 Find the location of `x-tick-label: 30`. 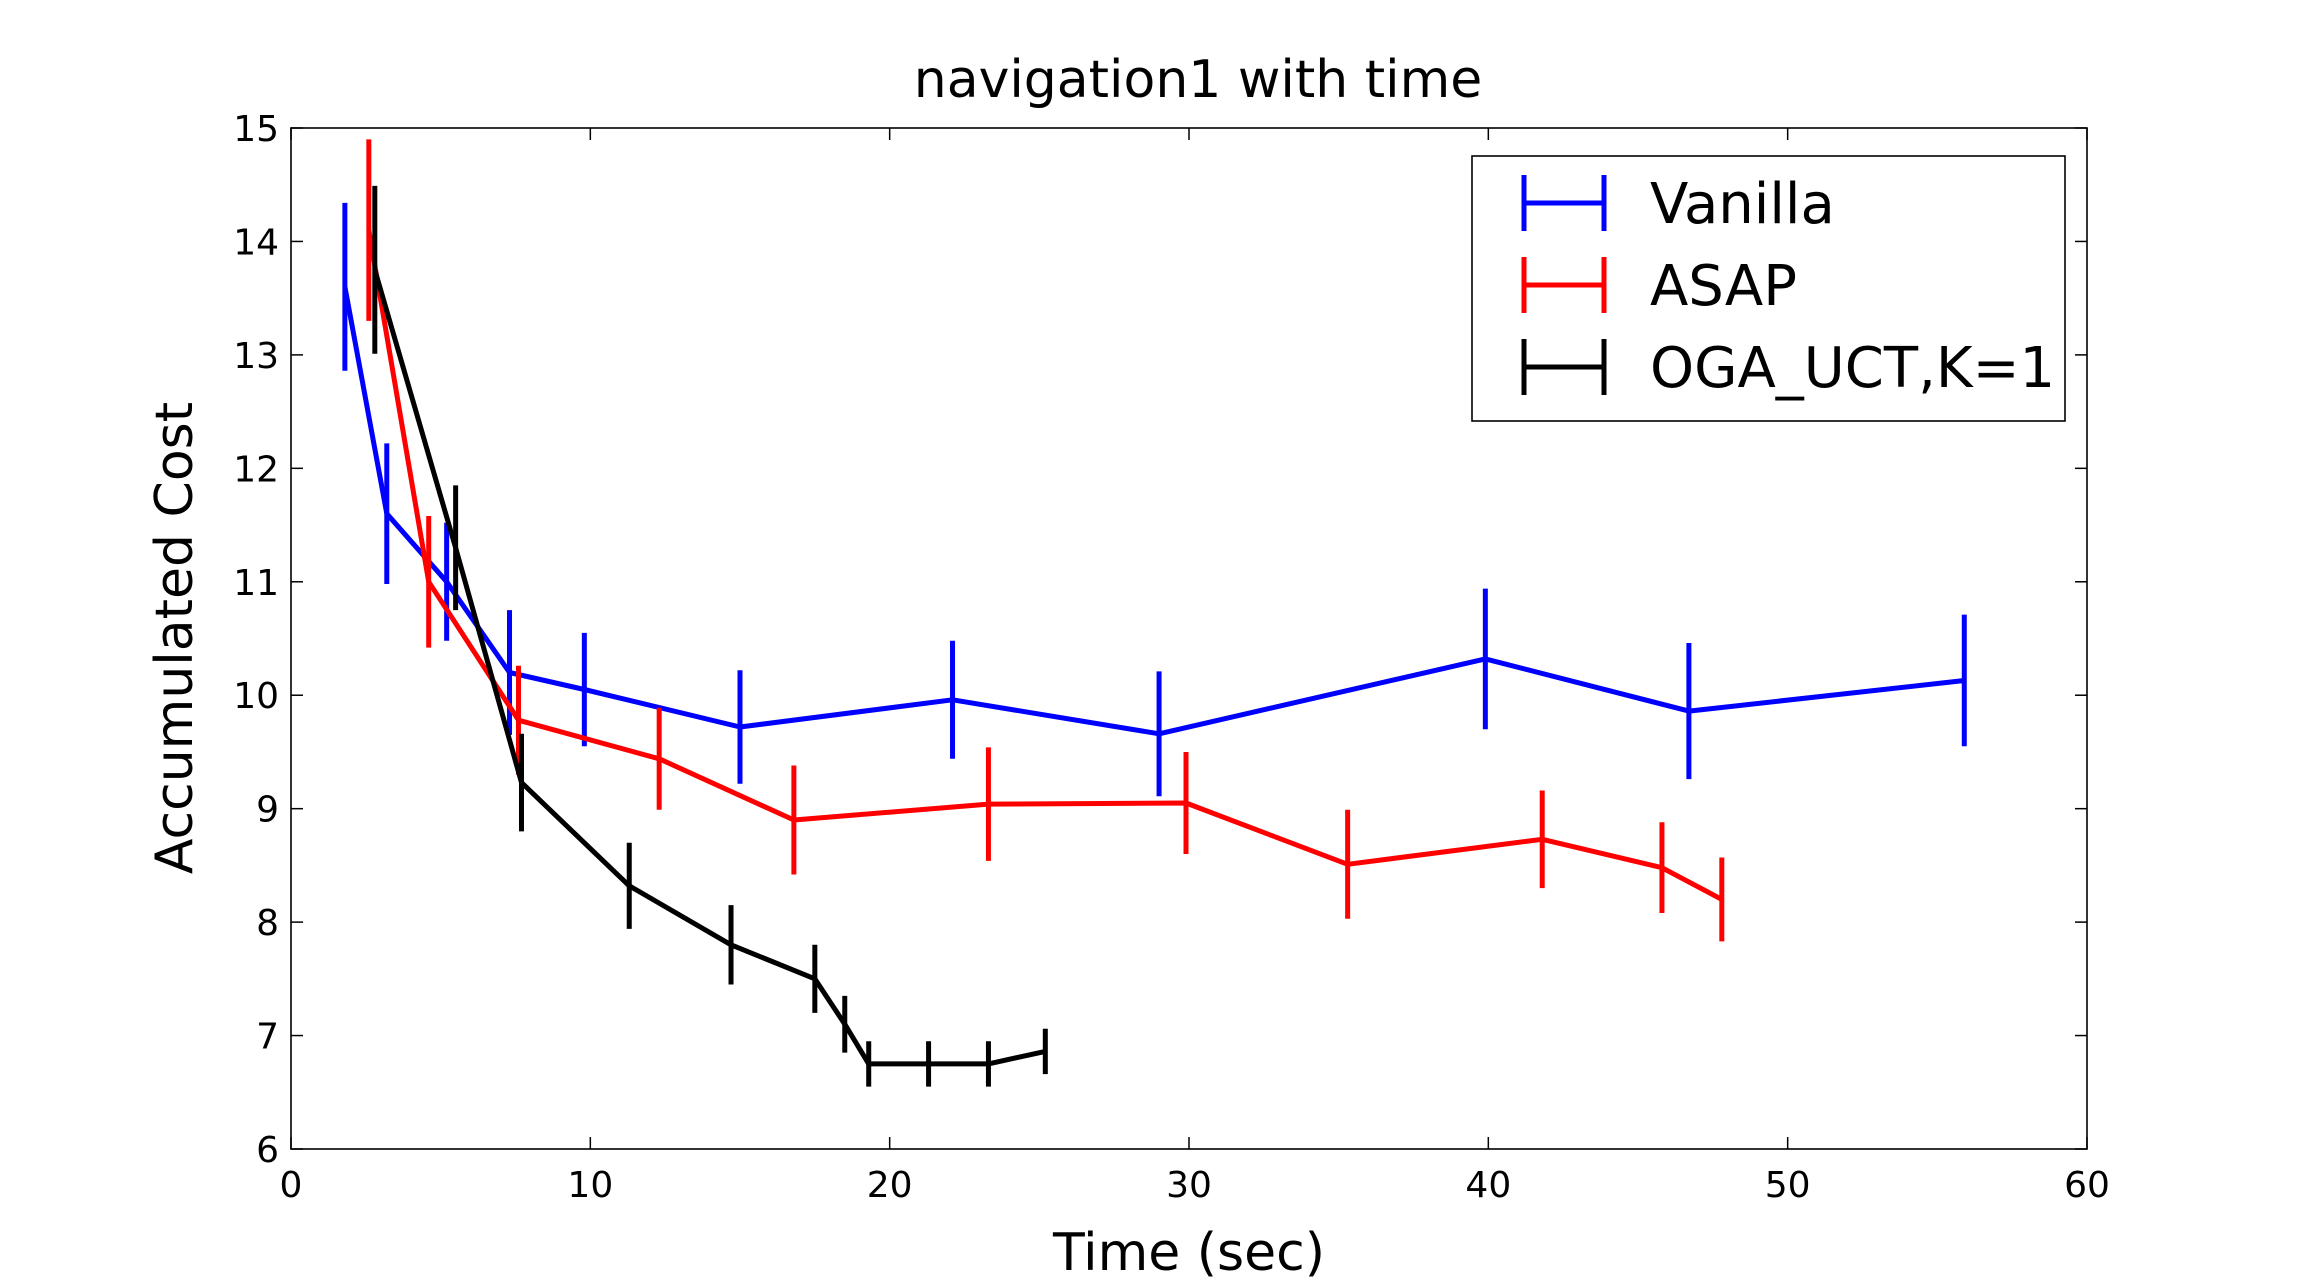

x-tick-label: 30 is located at coordinates (1189, 1185).